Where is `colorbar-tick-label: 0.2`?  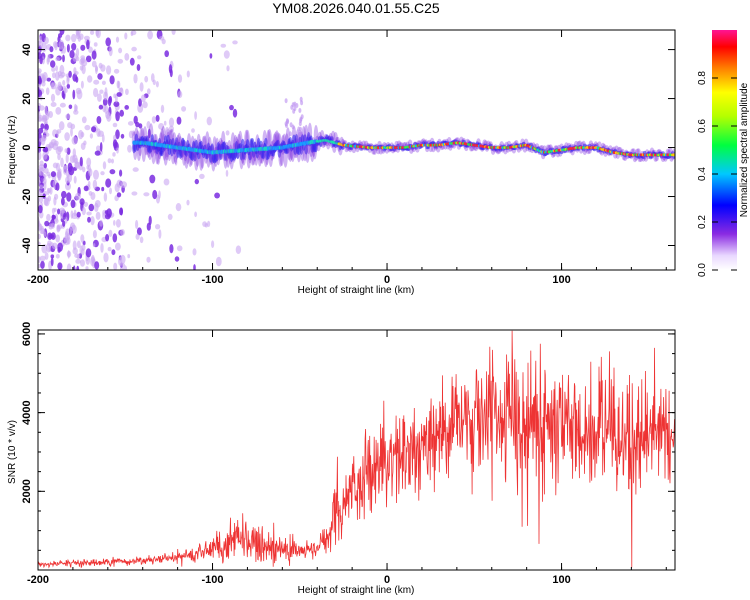 colorbar-tick-label: 0.2 is located at coordinates (702, 222).